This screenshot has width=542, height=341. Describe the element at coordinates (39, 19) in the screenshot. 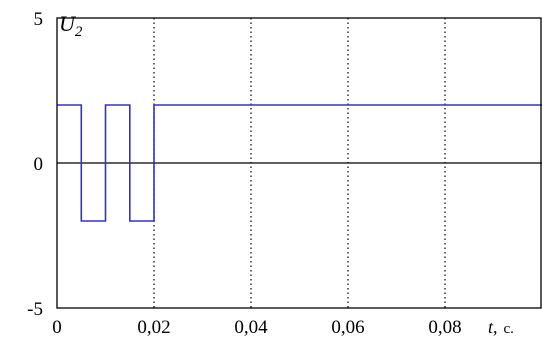

I see `y-tick-label: 5` at that location.